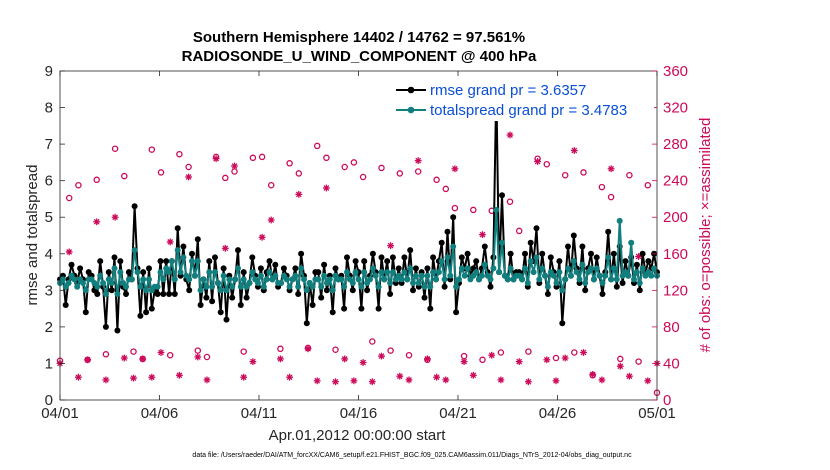 This screenshot has height=470, width=830. I want to click on y-tick-label-right: 200, so click(675, 217).